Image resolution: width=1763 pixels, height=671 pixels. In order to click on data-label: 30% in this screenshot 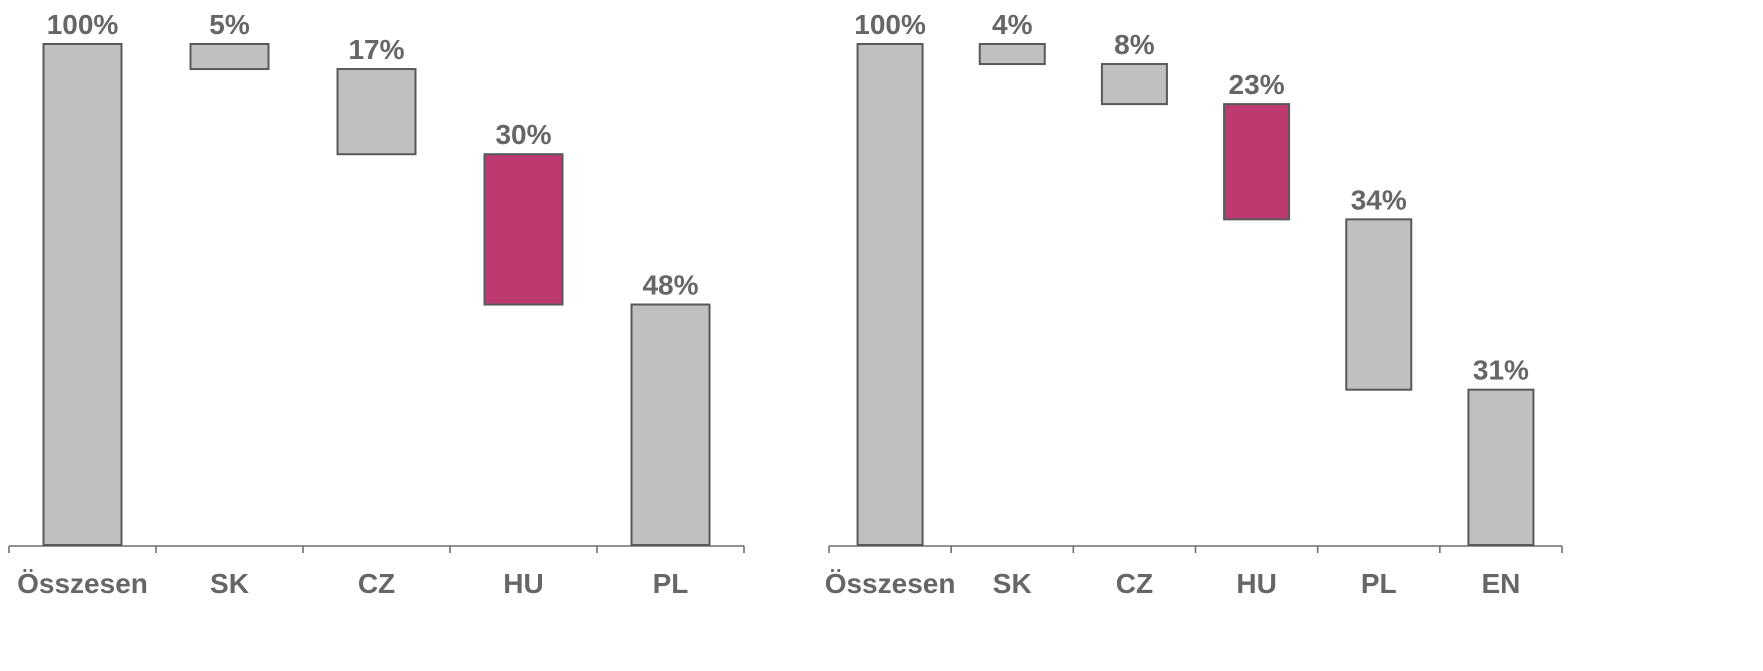, I will do `click(523, 134)`.